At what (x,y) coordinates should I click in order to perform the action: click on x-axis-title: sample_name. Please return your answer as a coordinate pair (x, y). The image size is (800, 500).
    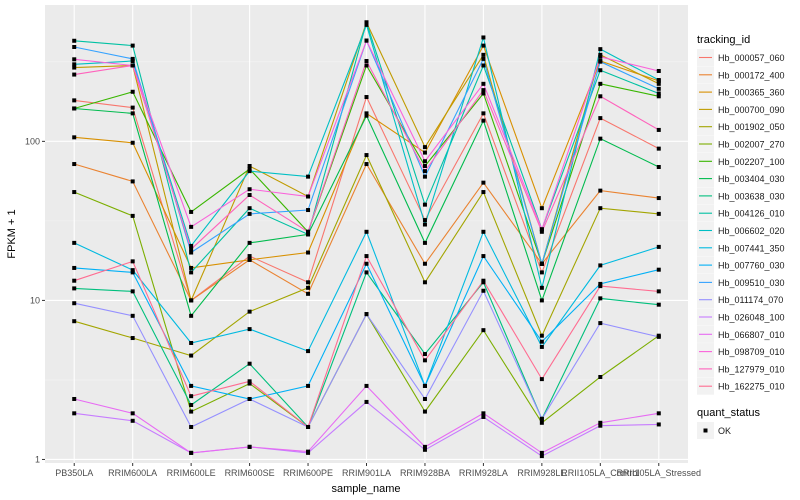
    Looking at the image, I should click on (365, 489).